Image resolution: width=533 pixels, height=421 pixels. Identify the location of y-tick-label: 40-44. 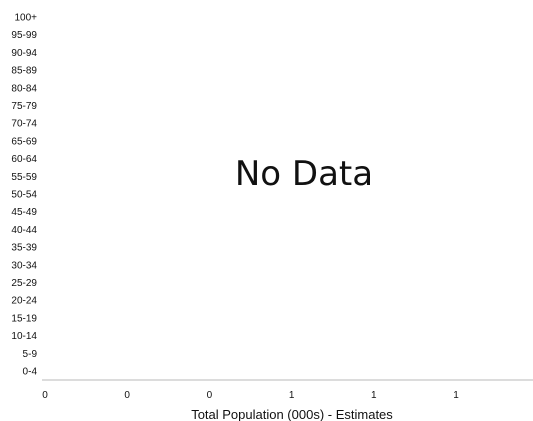
(24, 230).